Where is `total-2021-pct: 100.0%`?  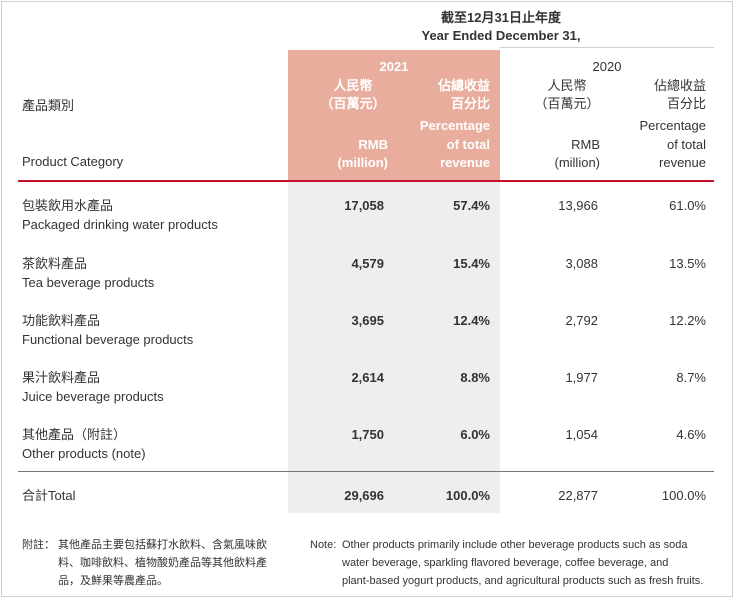
total-2021-pct: 100.0% is located at coordinates (467, 495).